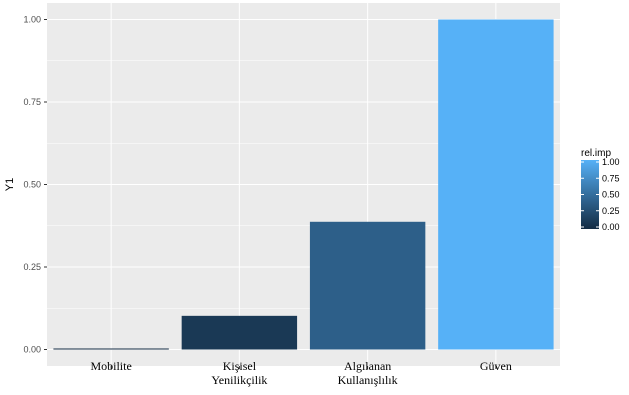 This screenshot has width=629, height=395. What do you see at coordinates (32, 20) in the screenshot?
I see `y-tick-label: 1.00` at bounding box center [32, 20].